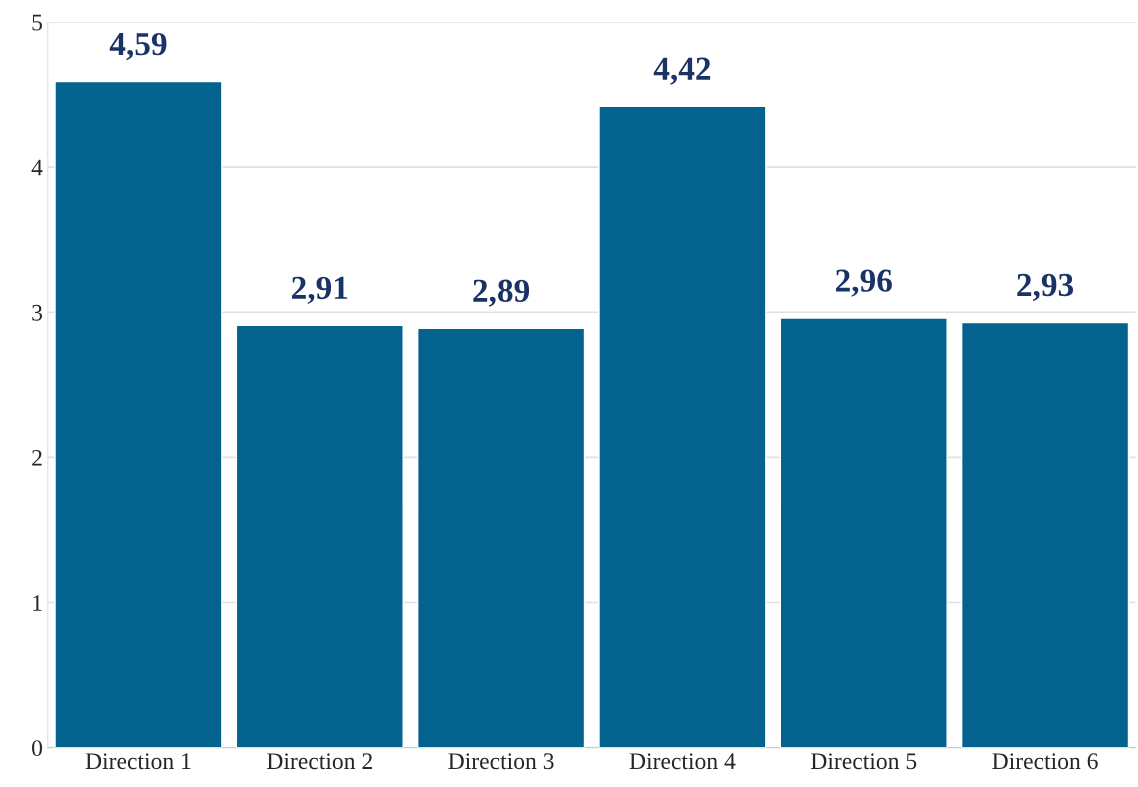  I want to click on y-tick-label: 2, so click(37, 457).